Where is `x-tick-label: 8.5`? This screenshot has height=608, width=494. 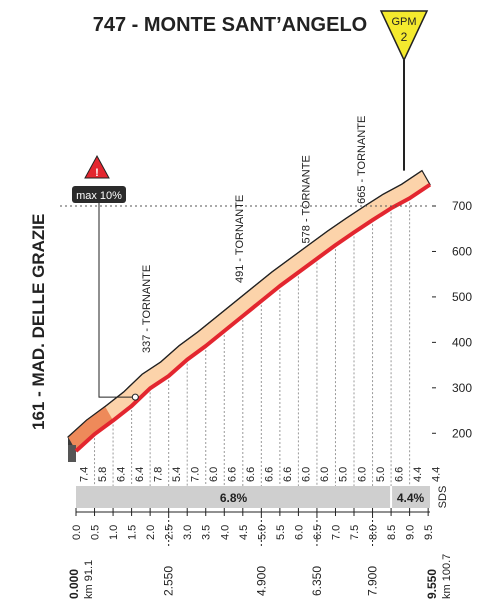 x-tick-label: 8.5 is located at coordinates (392, 532).